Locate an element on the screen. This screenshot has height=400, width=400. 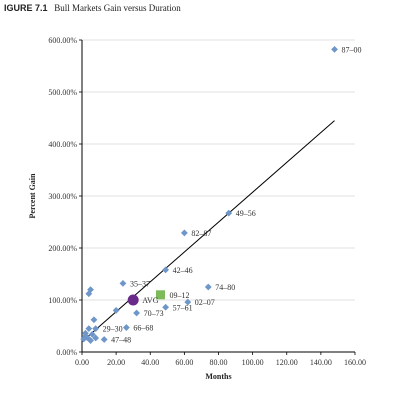
y-tick-label: 400.00% is located at coordinates (62, 144).